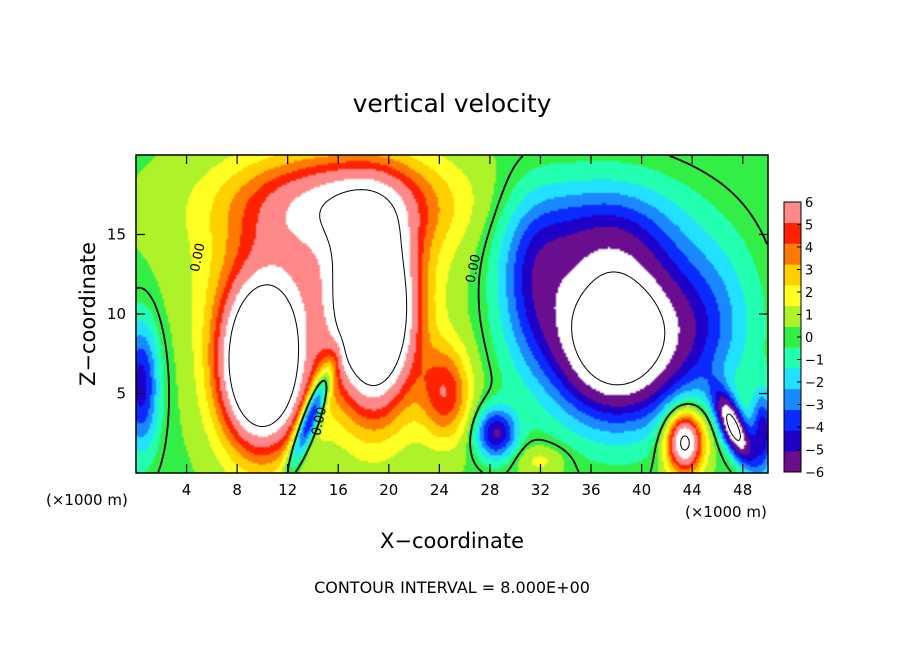 This screenshot has width=904, height=658. Describe the element at coordinates (692, 490) in the screenshot. I see `x-tick-label: 44` at that location.